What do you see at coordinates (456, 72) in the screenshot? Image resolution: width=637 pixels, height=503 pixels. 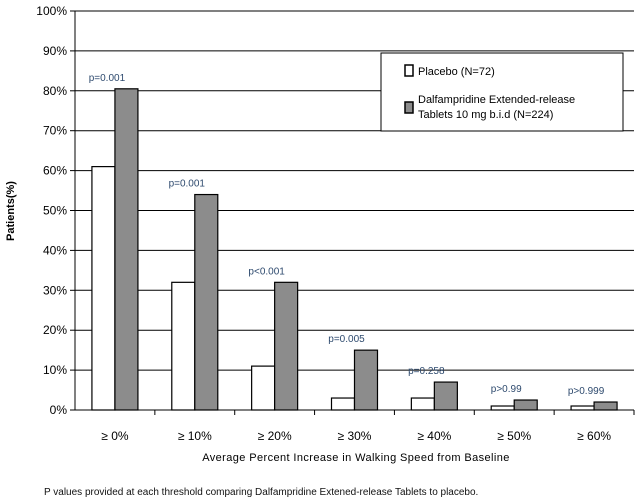 I see `legend-label-placebo: Placebo (N=72)` at bounding box center [456, 72].